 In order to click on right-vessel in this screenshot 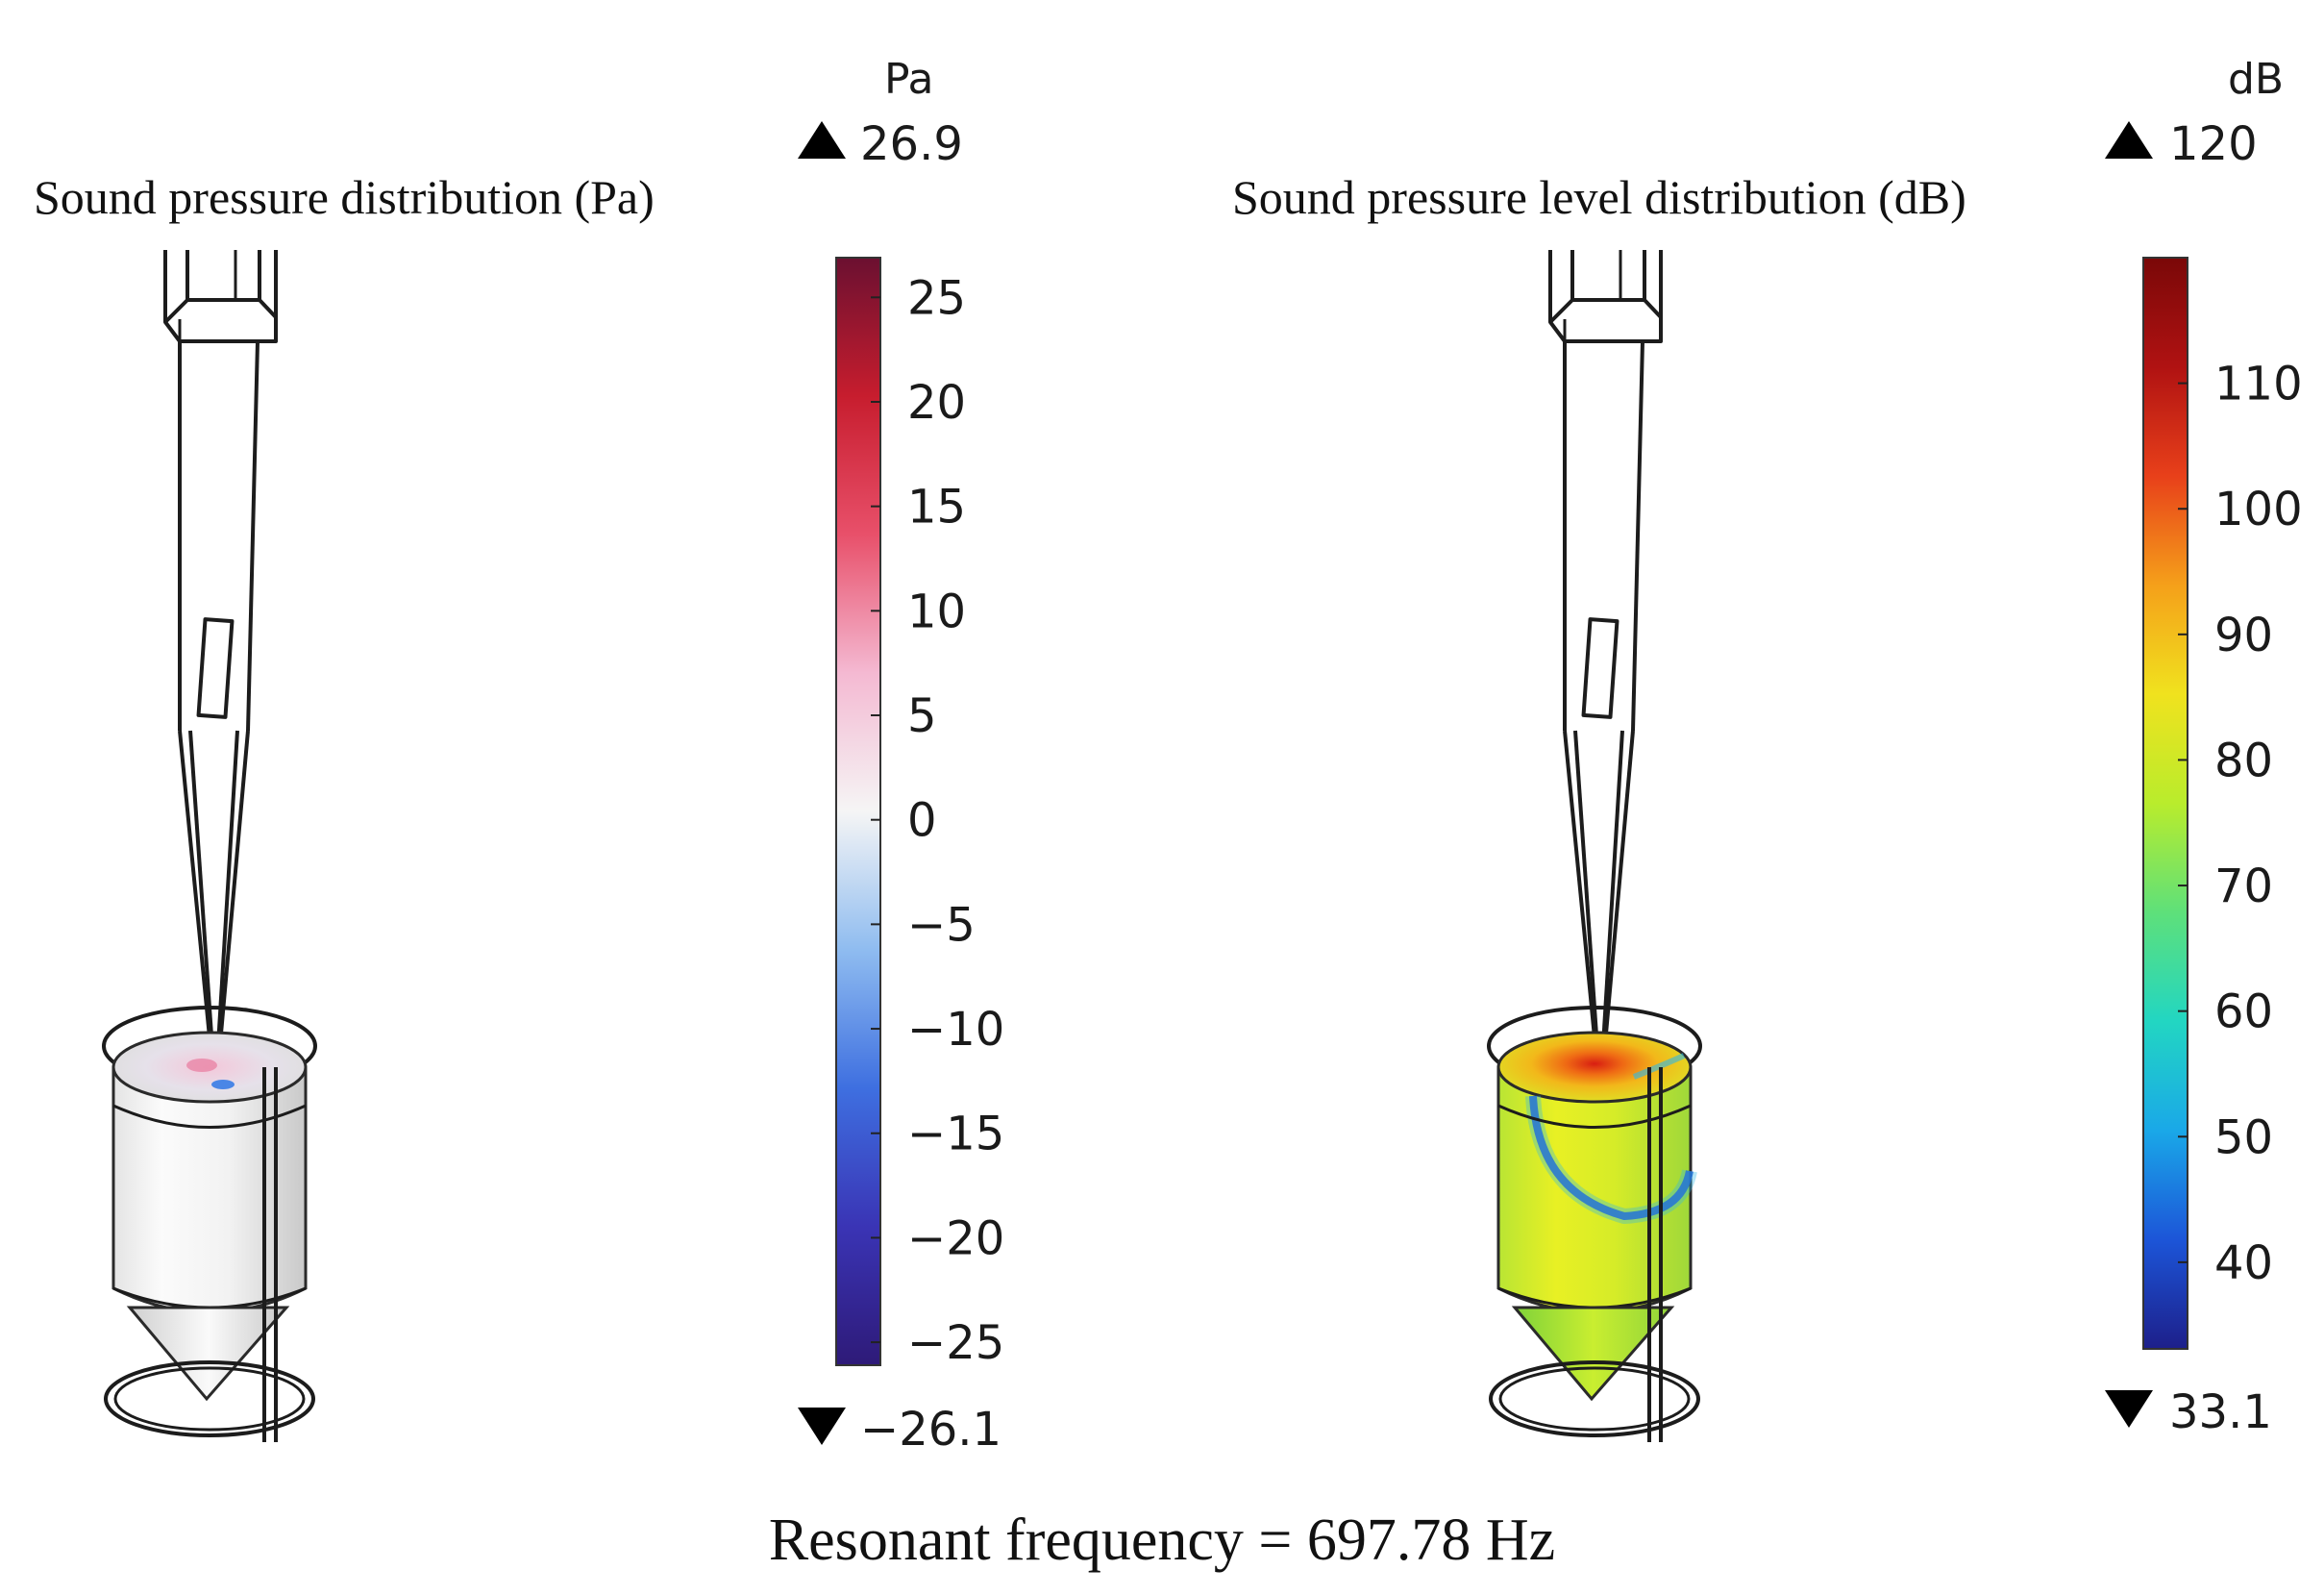, I will do `click(1594, 1224)`.